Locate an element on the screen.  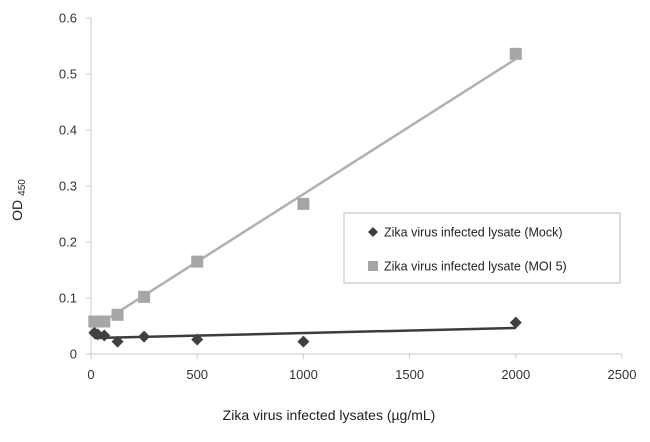
legend-marker-moi5 is located at coordinates (373, 266).